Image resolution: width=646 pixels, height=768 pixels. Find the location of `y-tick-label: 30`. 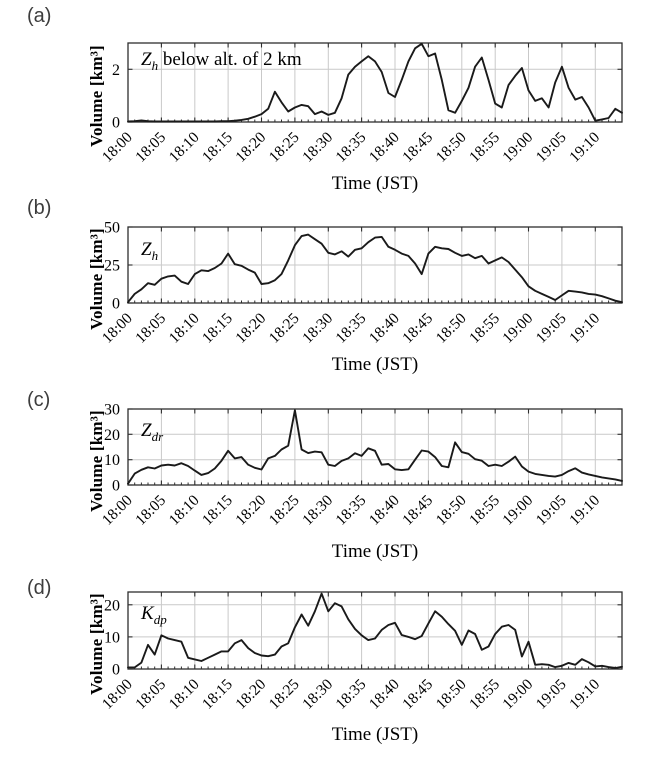

y-tick-label: 30 is located at coordinates (112, 410).